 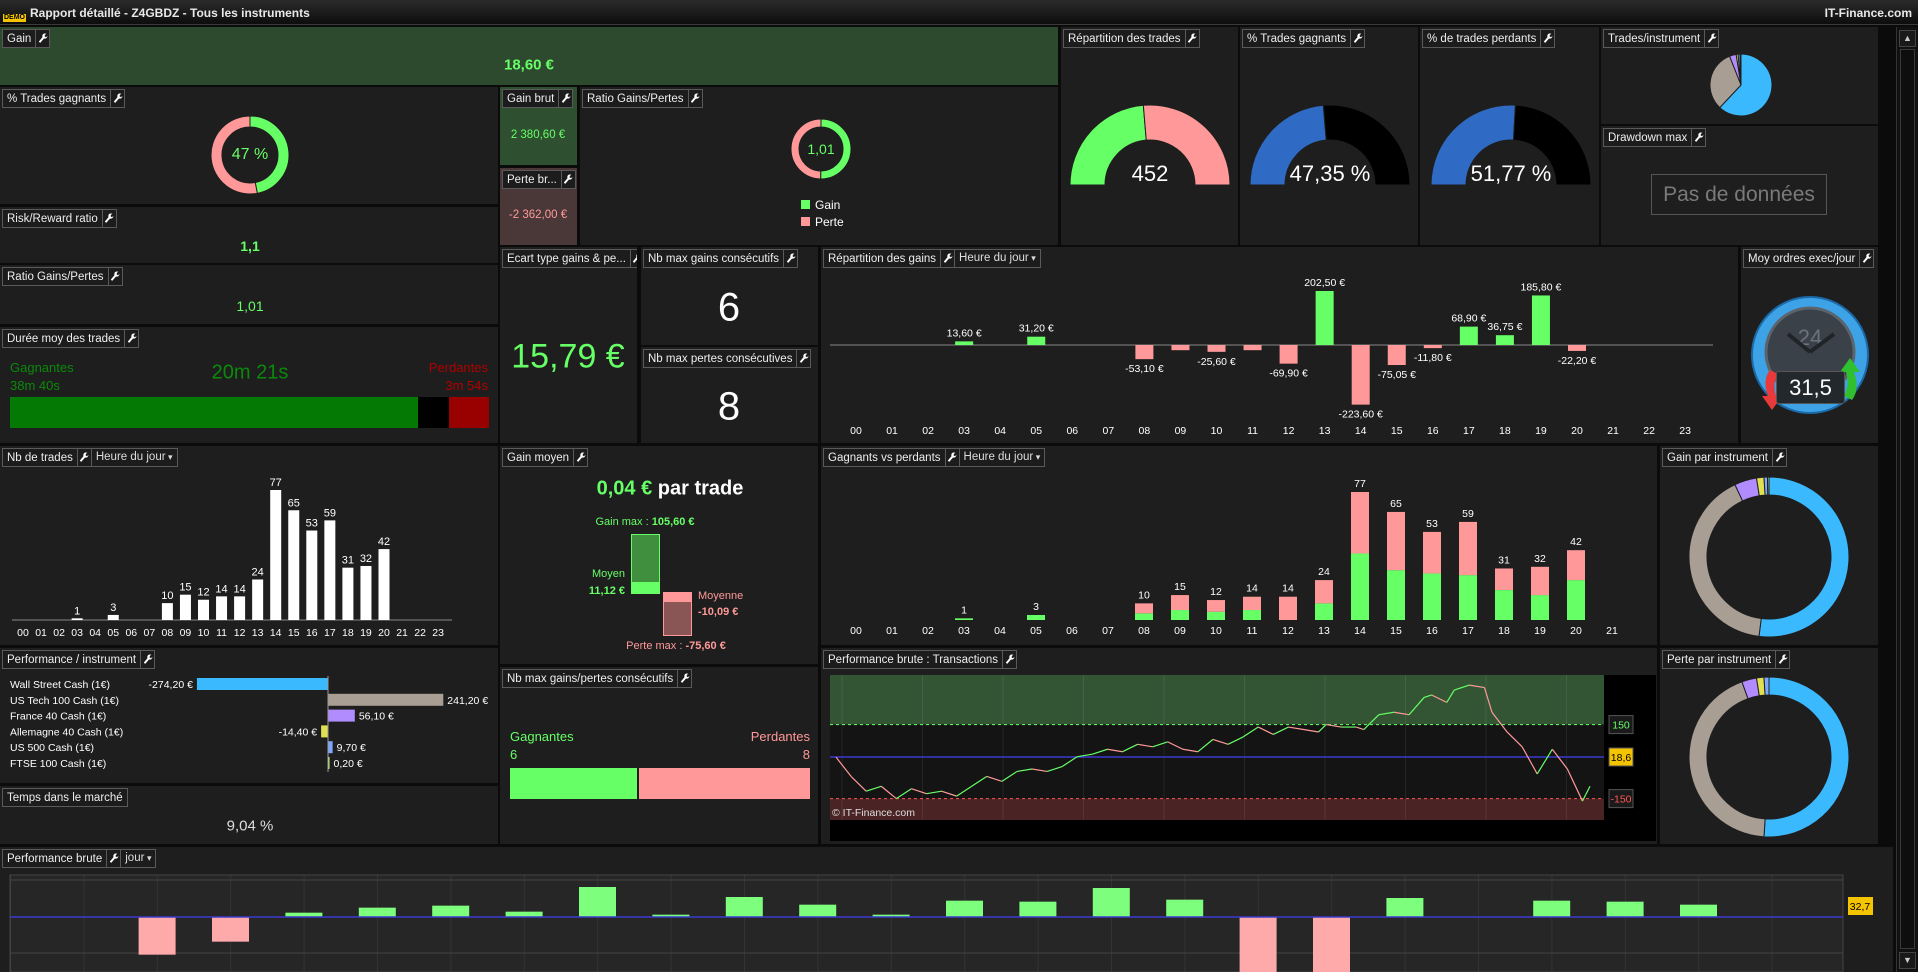 I want to click on panel-title: Gain, so click(x=19, y=38).